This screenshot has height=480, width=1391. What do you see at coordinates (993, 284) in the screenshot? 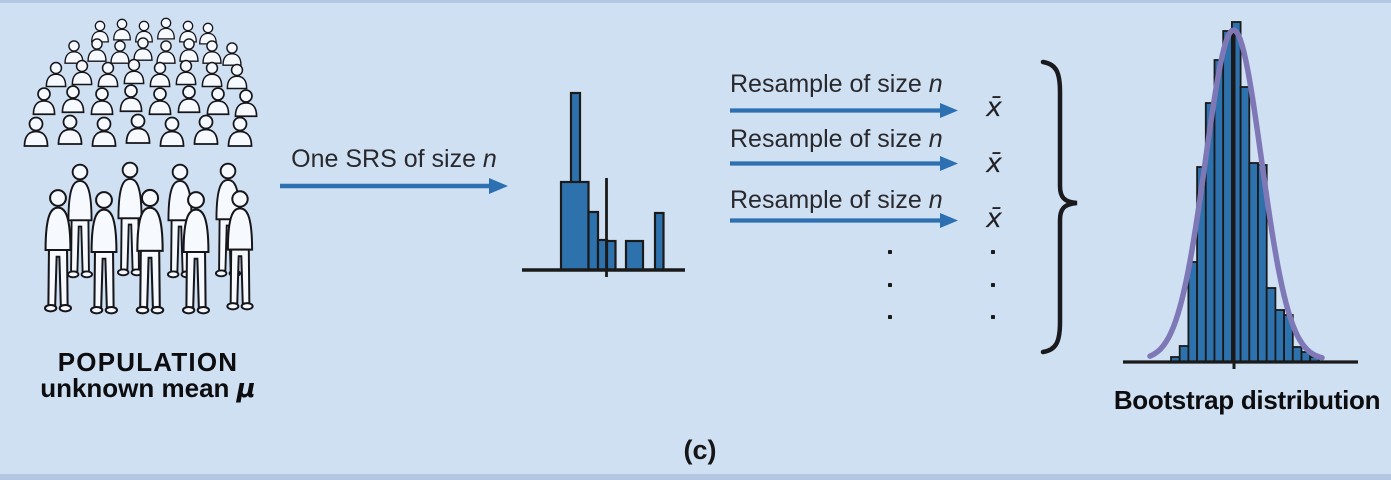
I see `ellipsis-dots-right` at bounding box center [993, 284].